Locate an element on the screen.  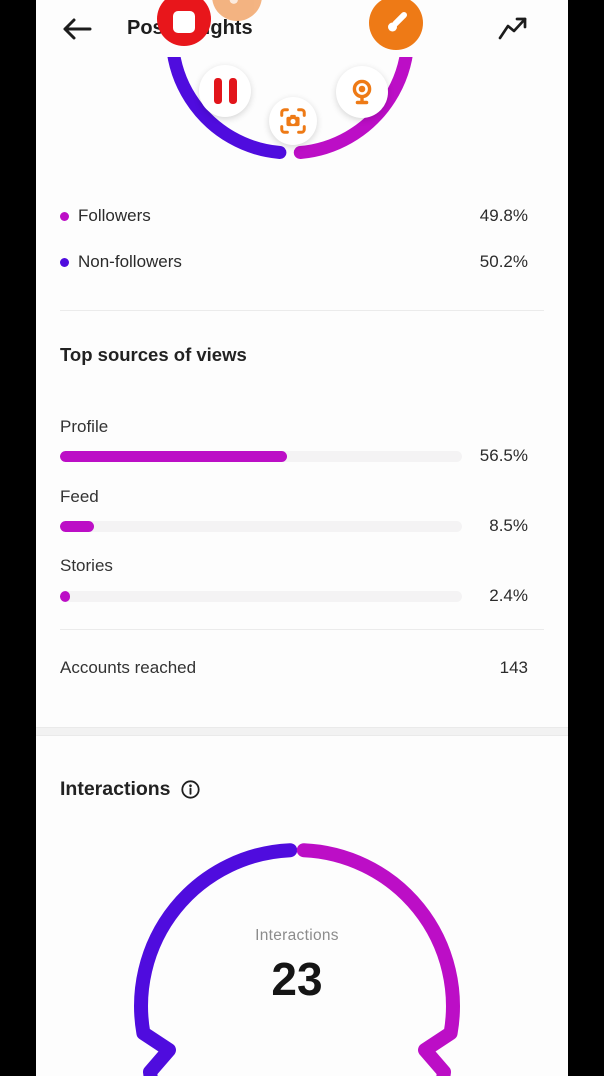
accounts-reached-row: Accounts reached 143 is located at coordinates (302, 668).